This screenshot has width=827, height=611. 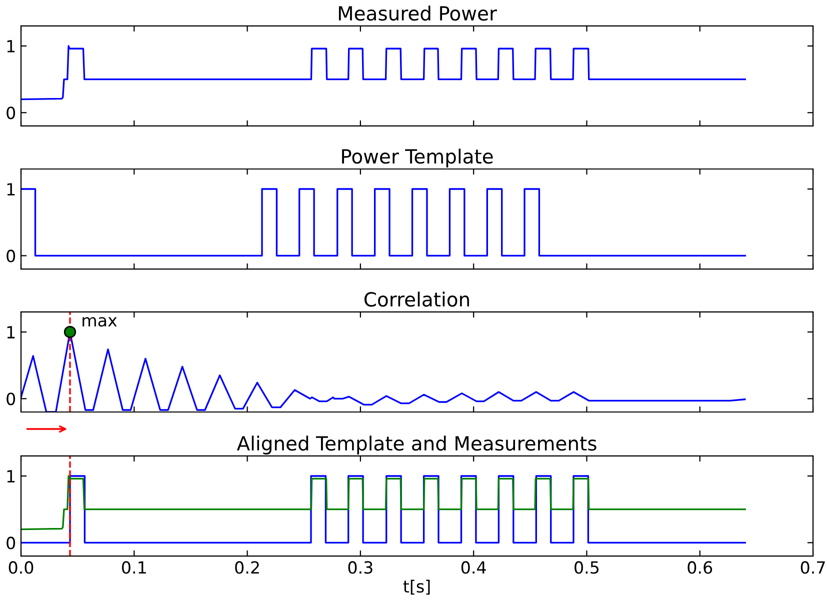 I want to click on chart-title: Measured Power, so click(x=417, y=13).